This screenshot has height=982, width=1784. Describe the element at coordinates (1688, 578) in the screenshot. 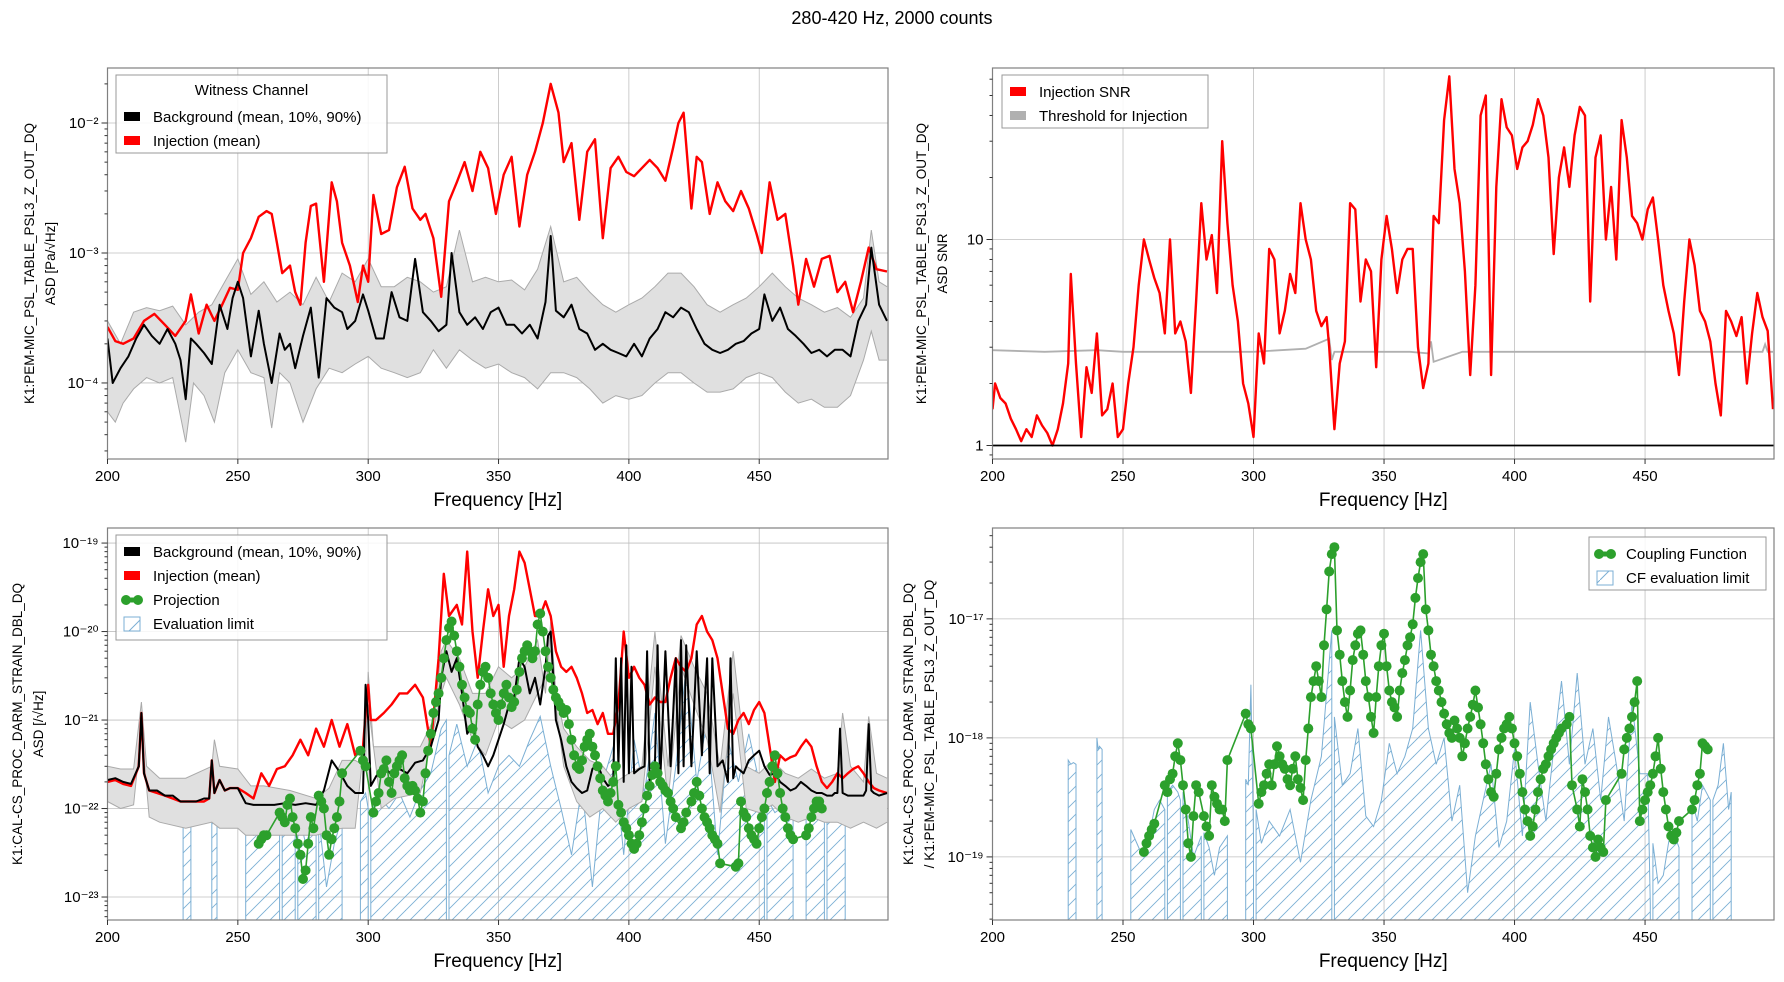

I see `legend-label: CF evaluation limit` at that location.